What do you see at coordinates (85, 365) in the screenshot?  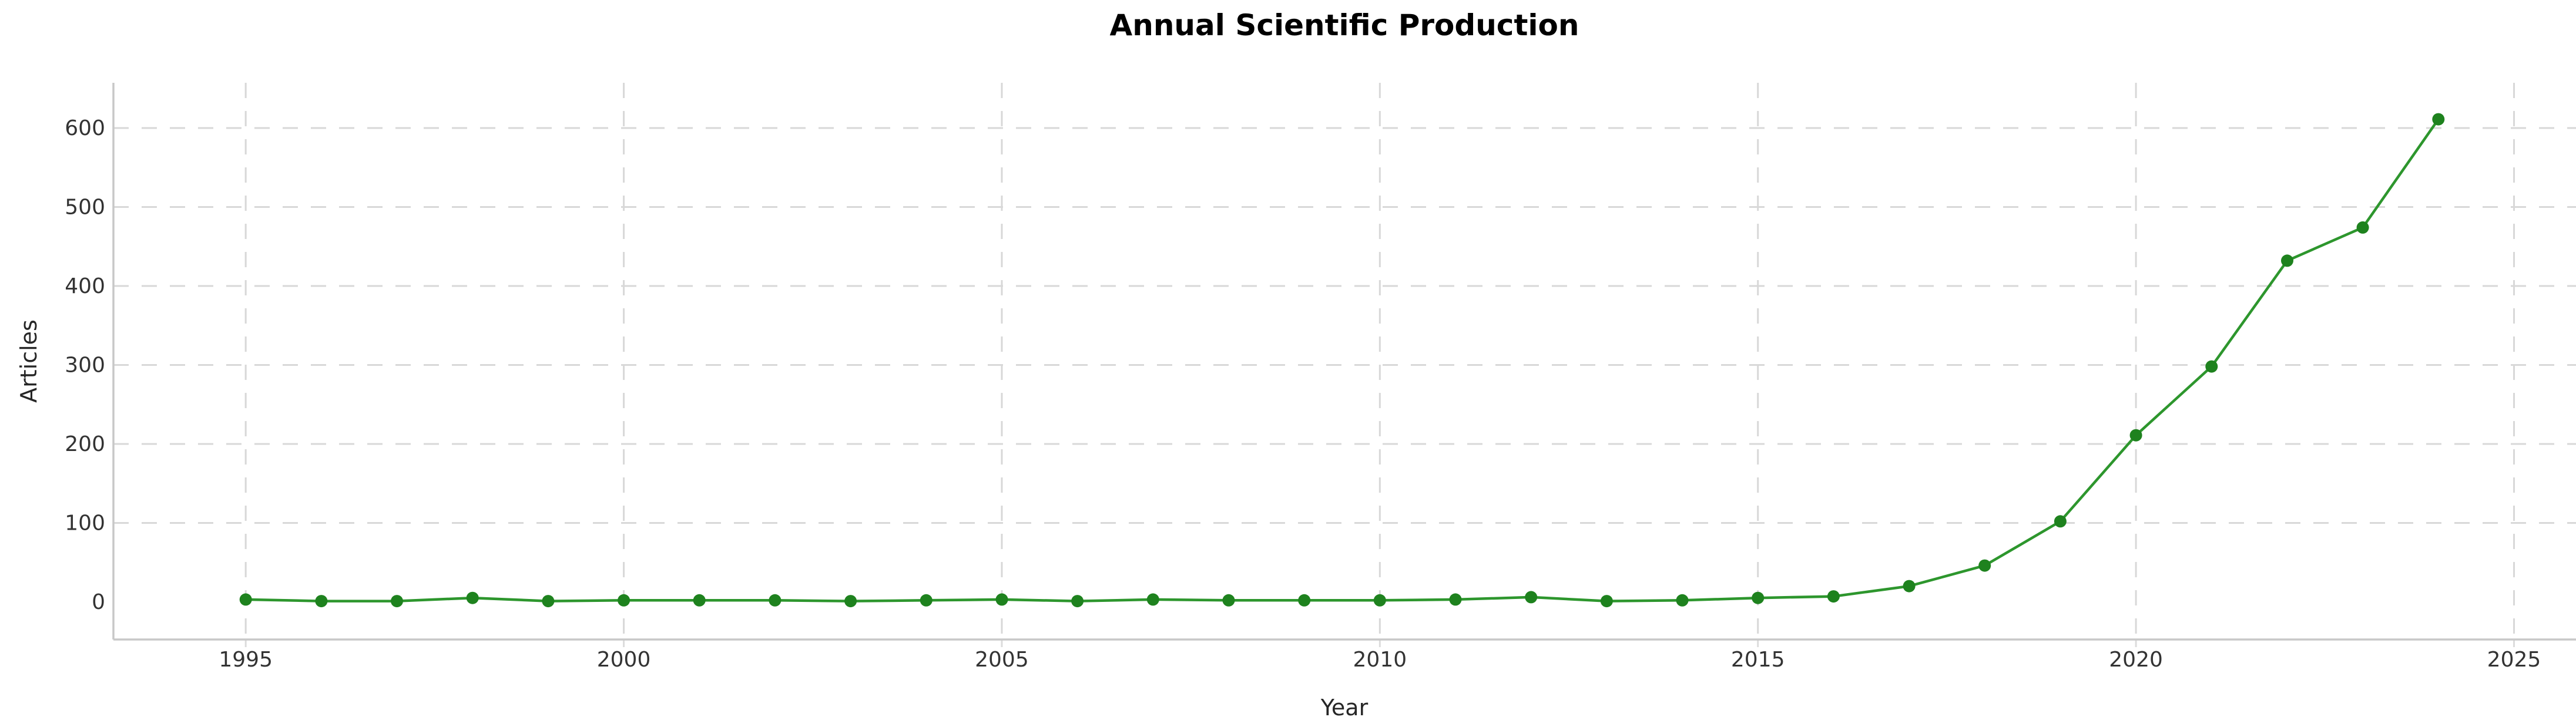 I see `y-tick-label: 300` at bounding box center [85, 365].